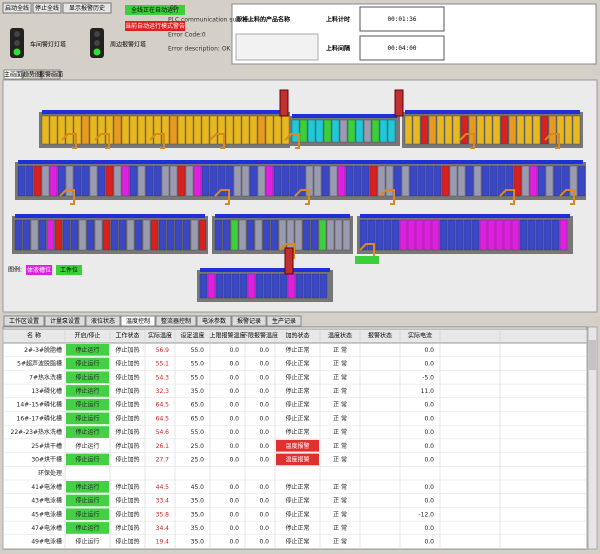  What do you see at coordinates (198, 487) in the screenshot?
I see `cell: 45.0` at bounding box center [198, 487].